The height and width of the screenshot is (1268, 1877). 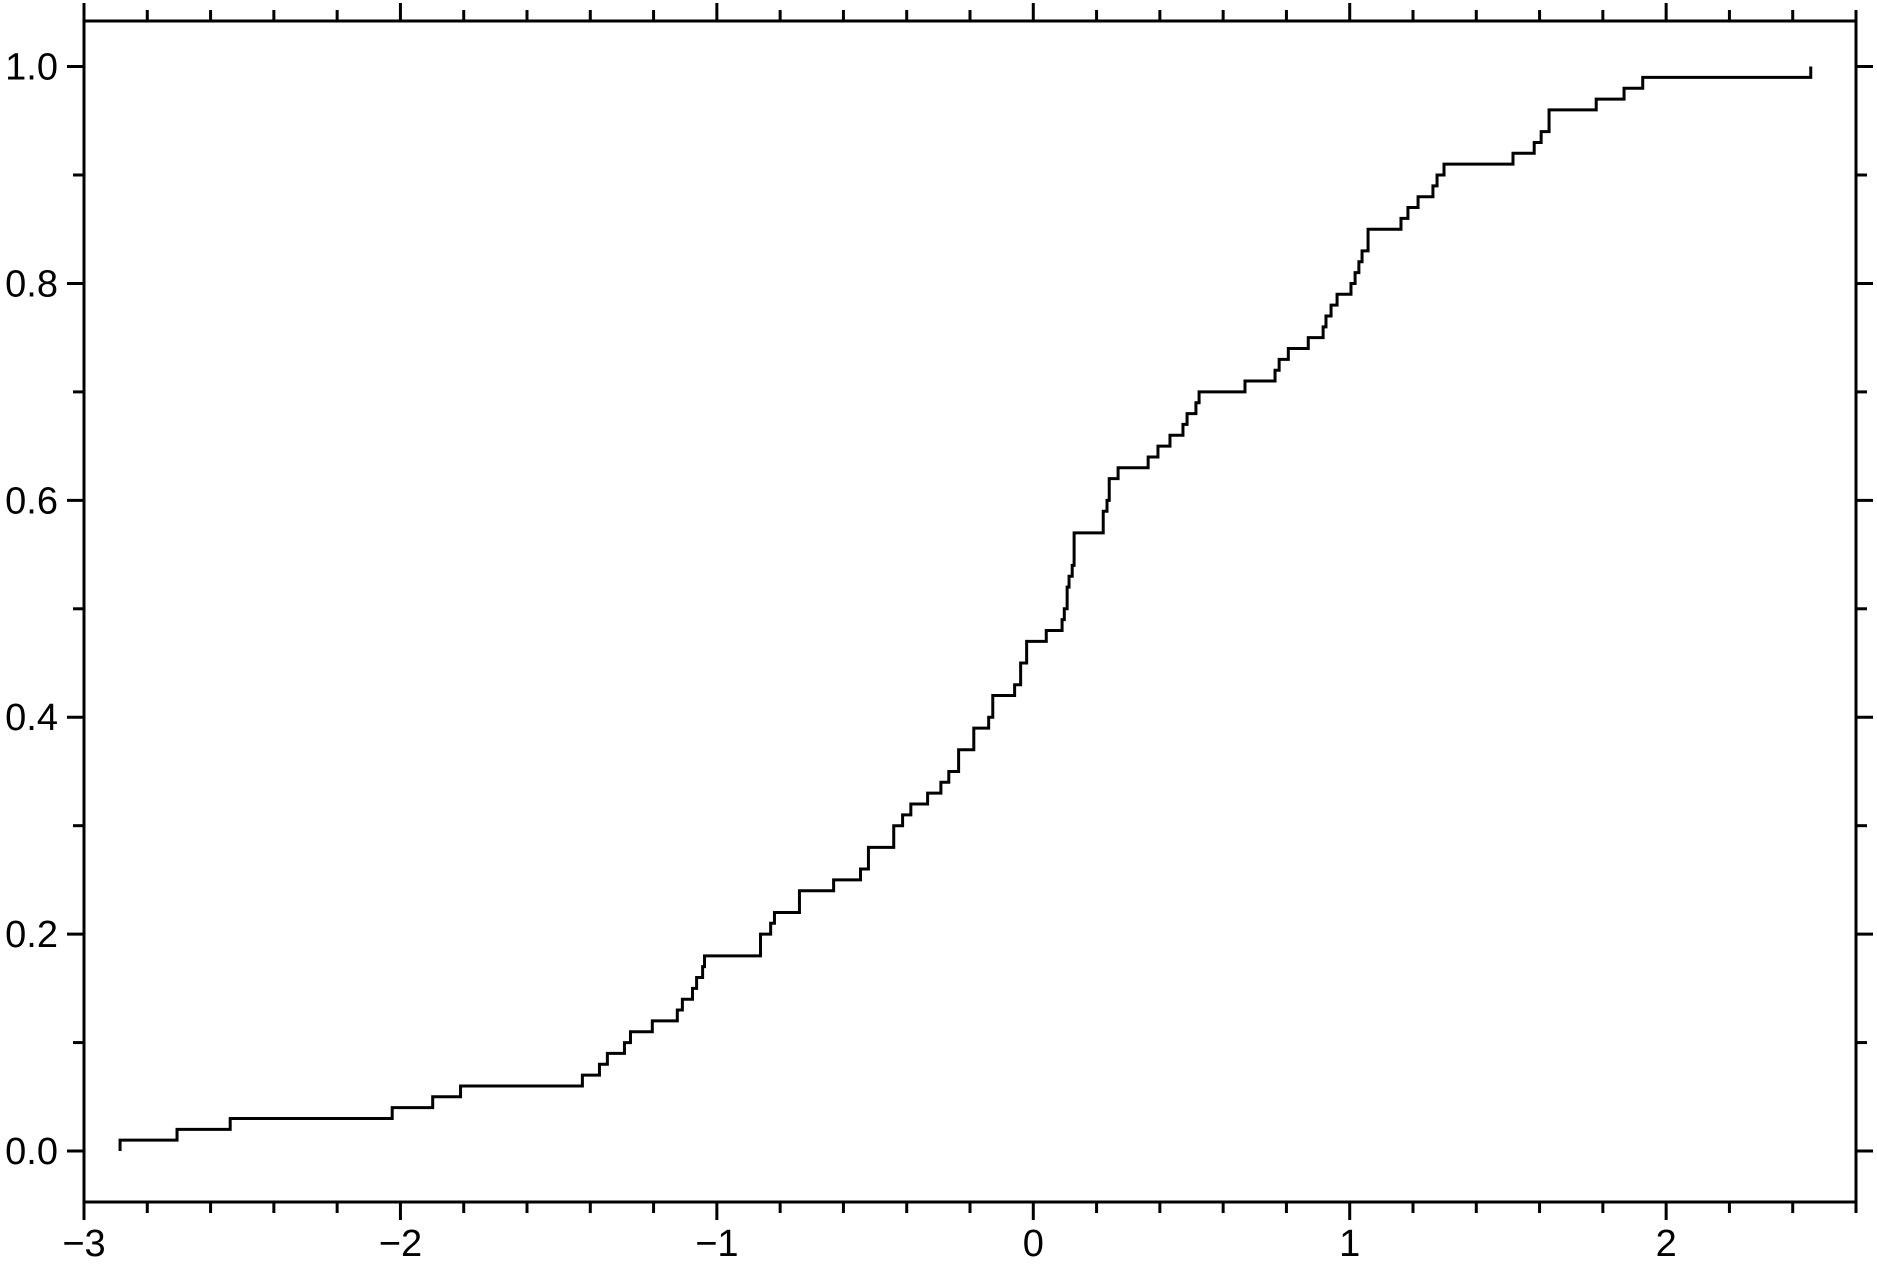 I want to click on y-axis-tick-label: 0.2, so click(x=31, y=935).